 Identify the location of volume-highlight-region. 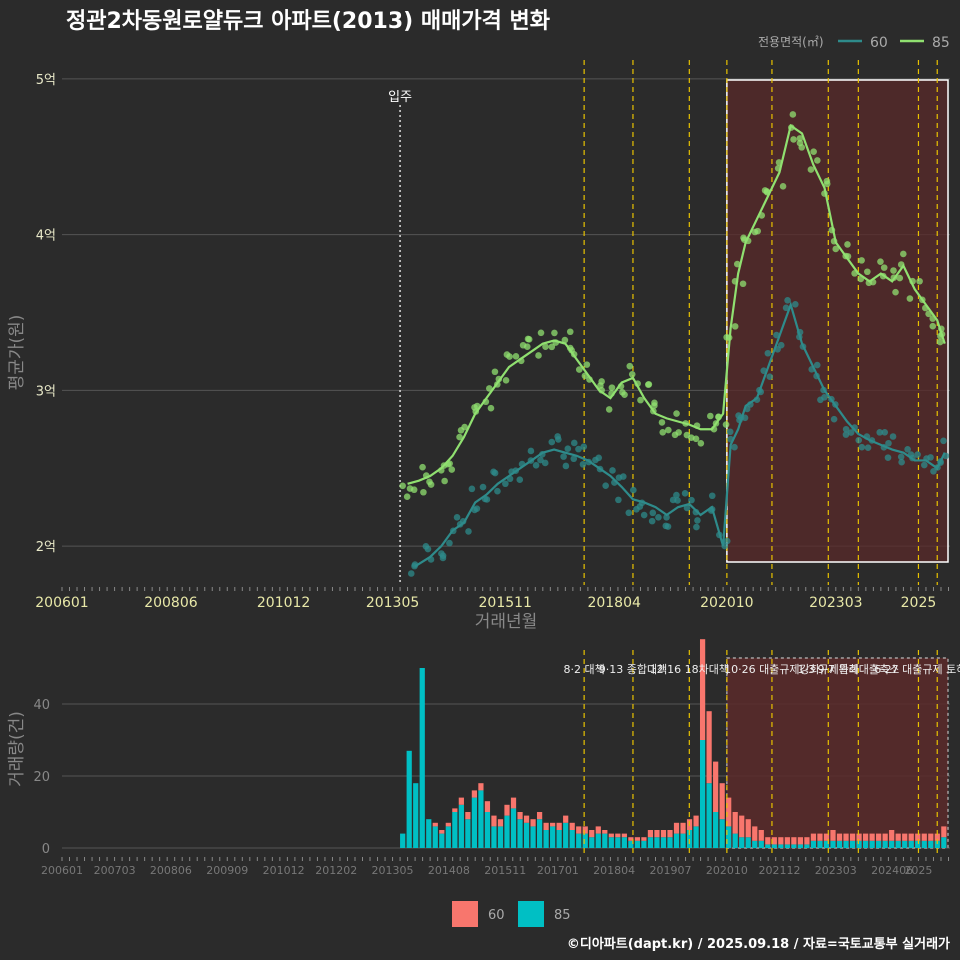
(837, 753).